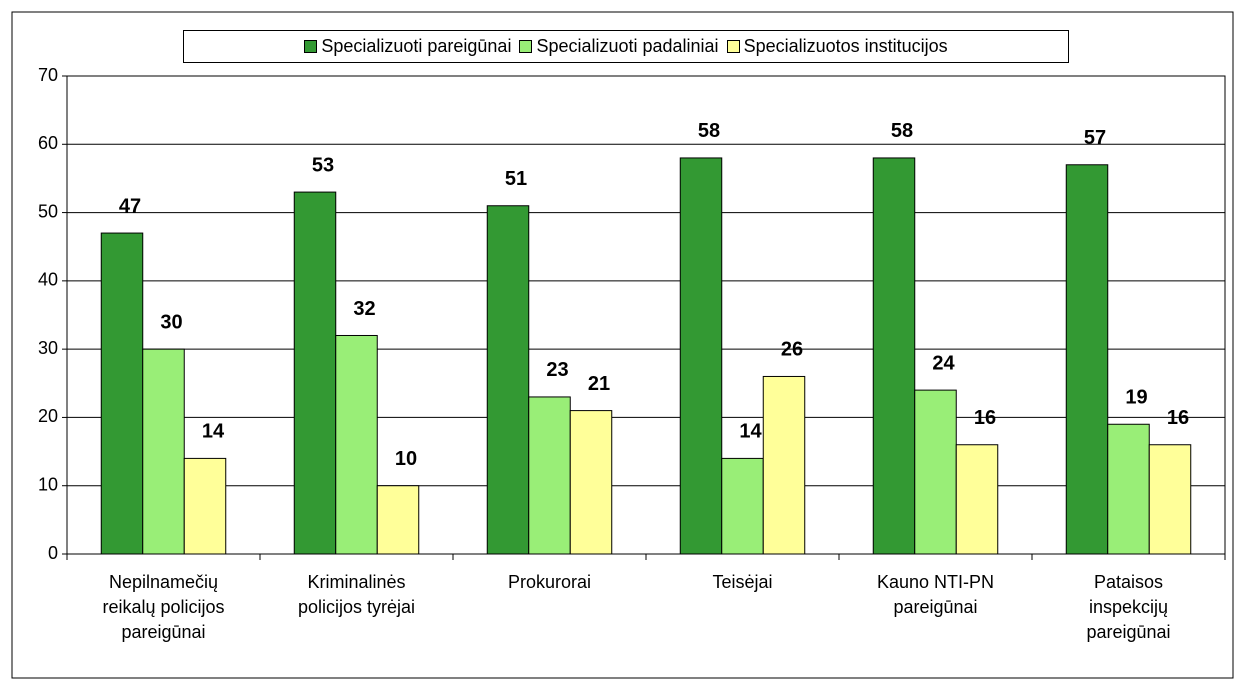  I want to click on data-label: 53, so click(323, 165).